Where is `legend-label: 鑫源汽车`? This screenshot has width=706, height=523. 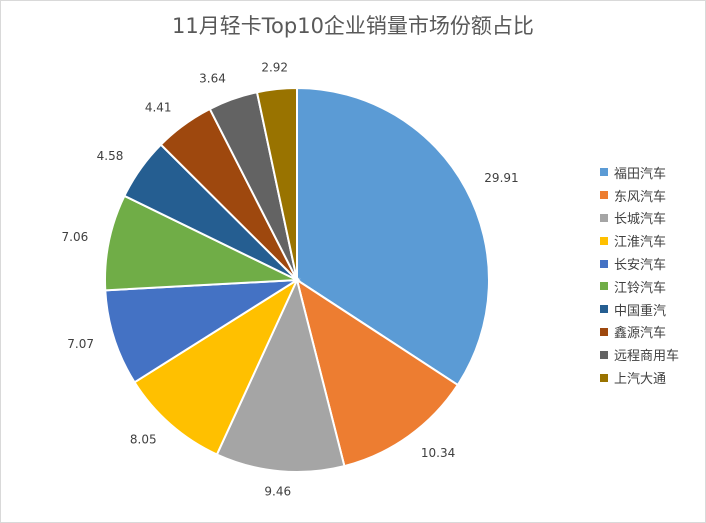 legend-label: 鑫源汽车 is located at coordinates (640, 334).